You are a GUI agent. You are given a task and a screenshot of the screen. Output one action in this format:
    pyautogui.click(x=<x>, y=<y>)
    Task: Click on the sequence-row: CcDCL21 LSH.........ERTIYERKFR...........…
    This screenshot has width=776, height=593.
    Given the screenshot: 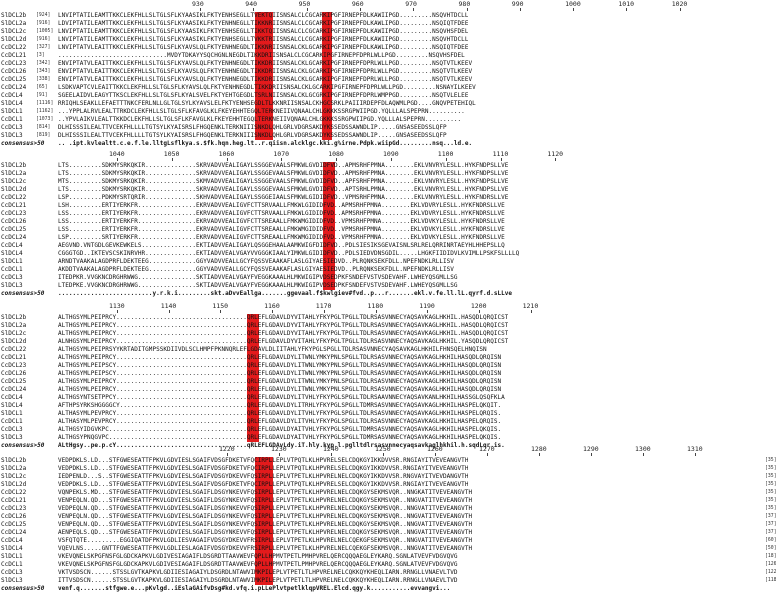 What is the action you would take?
    pyautogui.click(x=388, y=206)
    